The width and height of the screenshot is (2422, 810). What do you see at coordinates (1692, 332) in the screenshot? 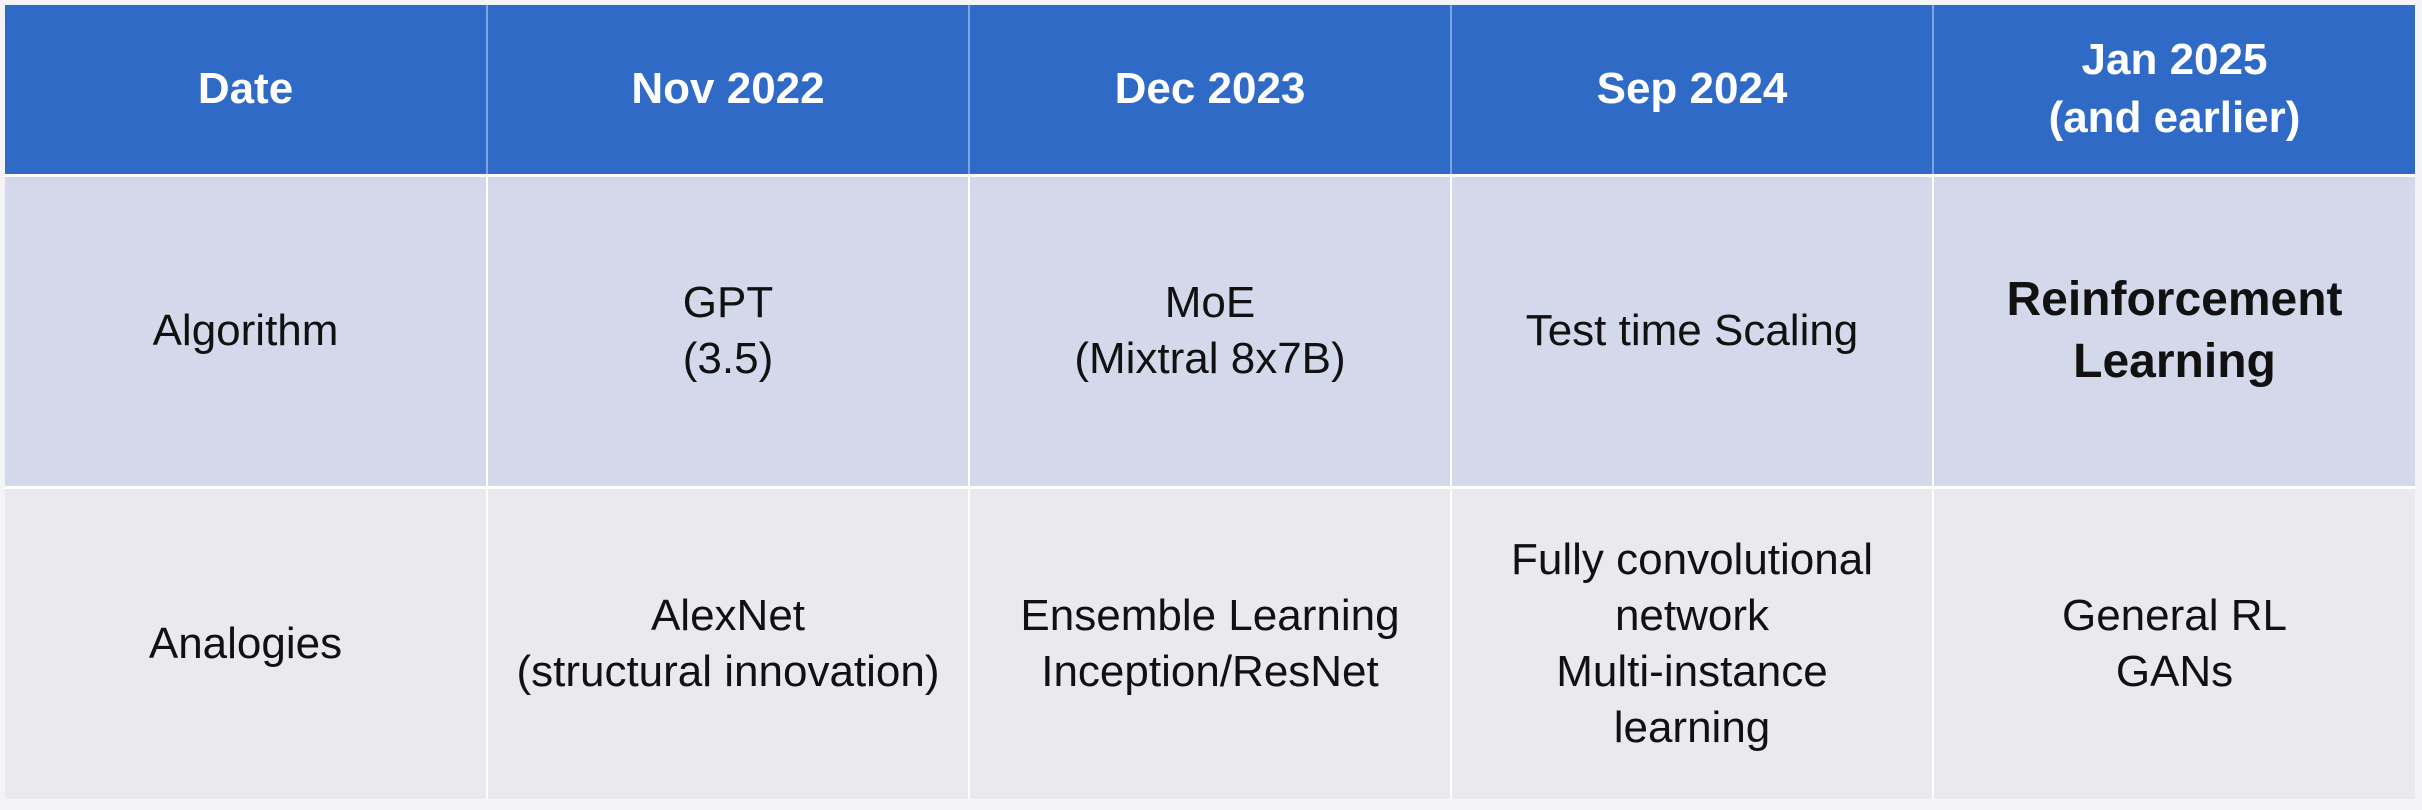
I see `table-cell: Test time Scaling` at bounding box center [1692, 332].